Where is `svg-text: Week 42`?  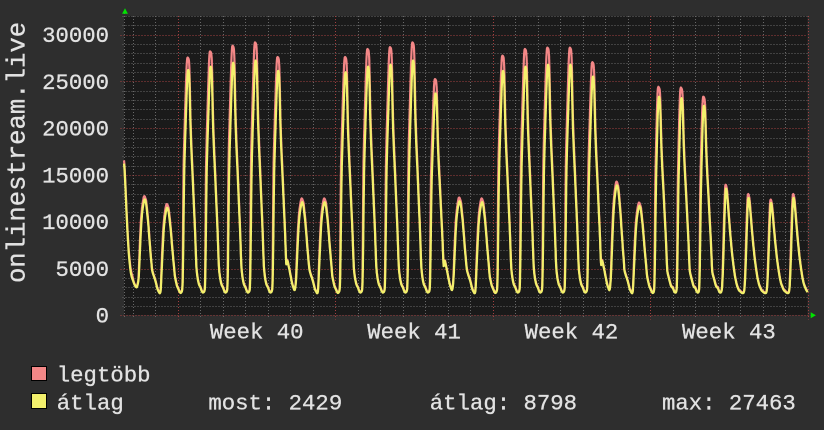
svg-text: Week 42 is located at coordinates (572, 332).